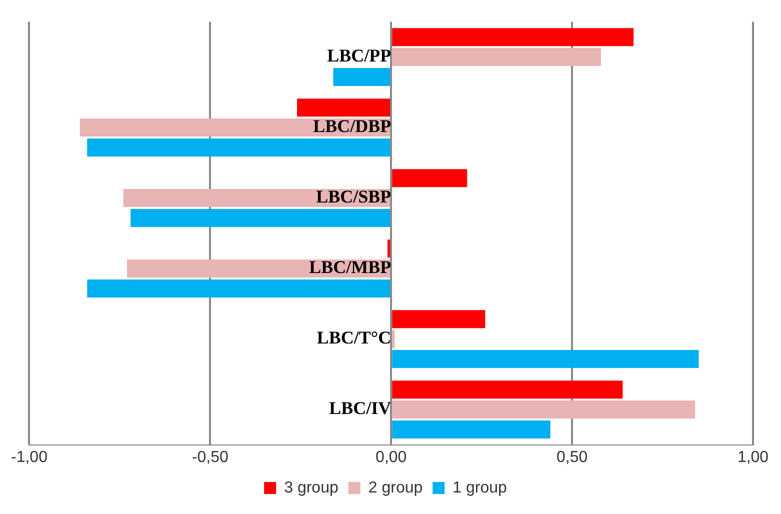 The image size is (781, 514). Describe the element at coordinates (210, 457) in the screenshot. I see `x-tick-label: -0,50` at that location.